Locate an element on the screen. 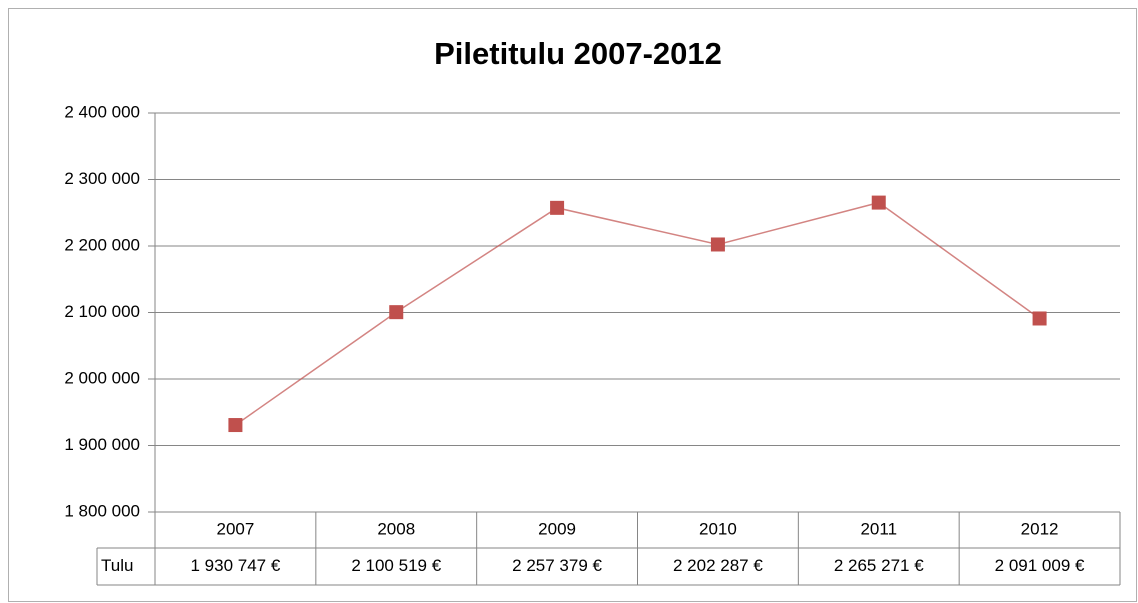 This screenshot has width=1138, height=603. y-tick-label: 2 100 000 is located at coordinates (102, 311).